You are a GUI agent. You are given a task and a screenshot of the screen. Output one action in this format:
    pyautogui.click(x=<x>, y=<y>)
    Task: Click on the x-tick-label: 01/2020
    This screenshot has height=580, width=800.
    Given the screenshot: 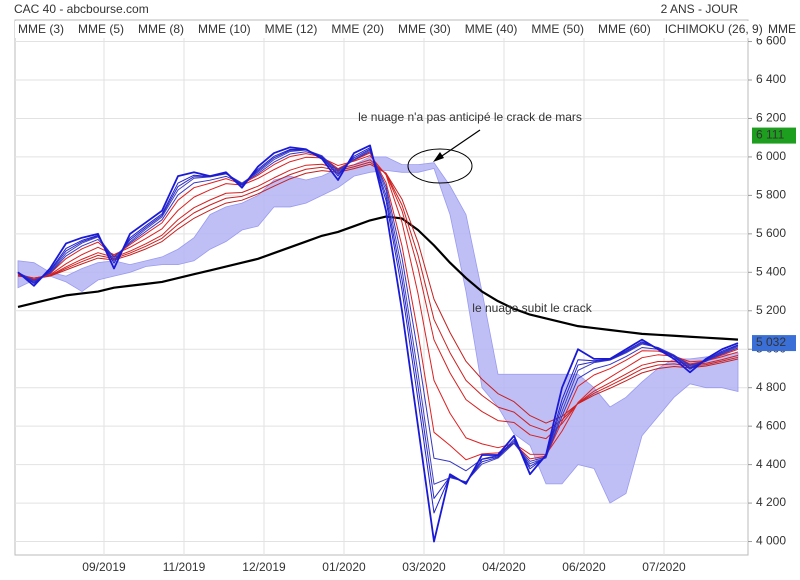 What is the action you would take?
    pyautogui.click(x=344, y=567)
    